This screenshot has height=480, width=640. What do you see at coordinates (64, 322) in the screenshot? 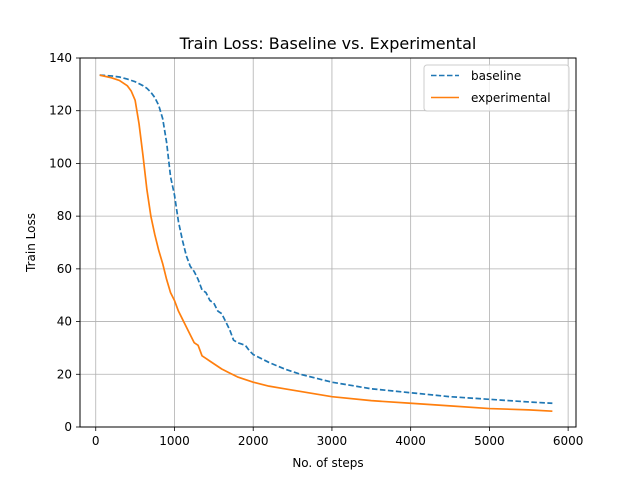
I see `y-tick-label: 40` at bounding box center [64, 322].